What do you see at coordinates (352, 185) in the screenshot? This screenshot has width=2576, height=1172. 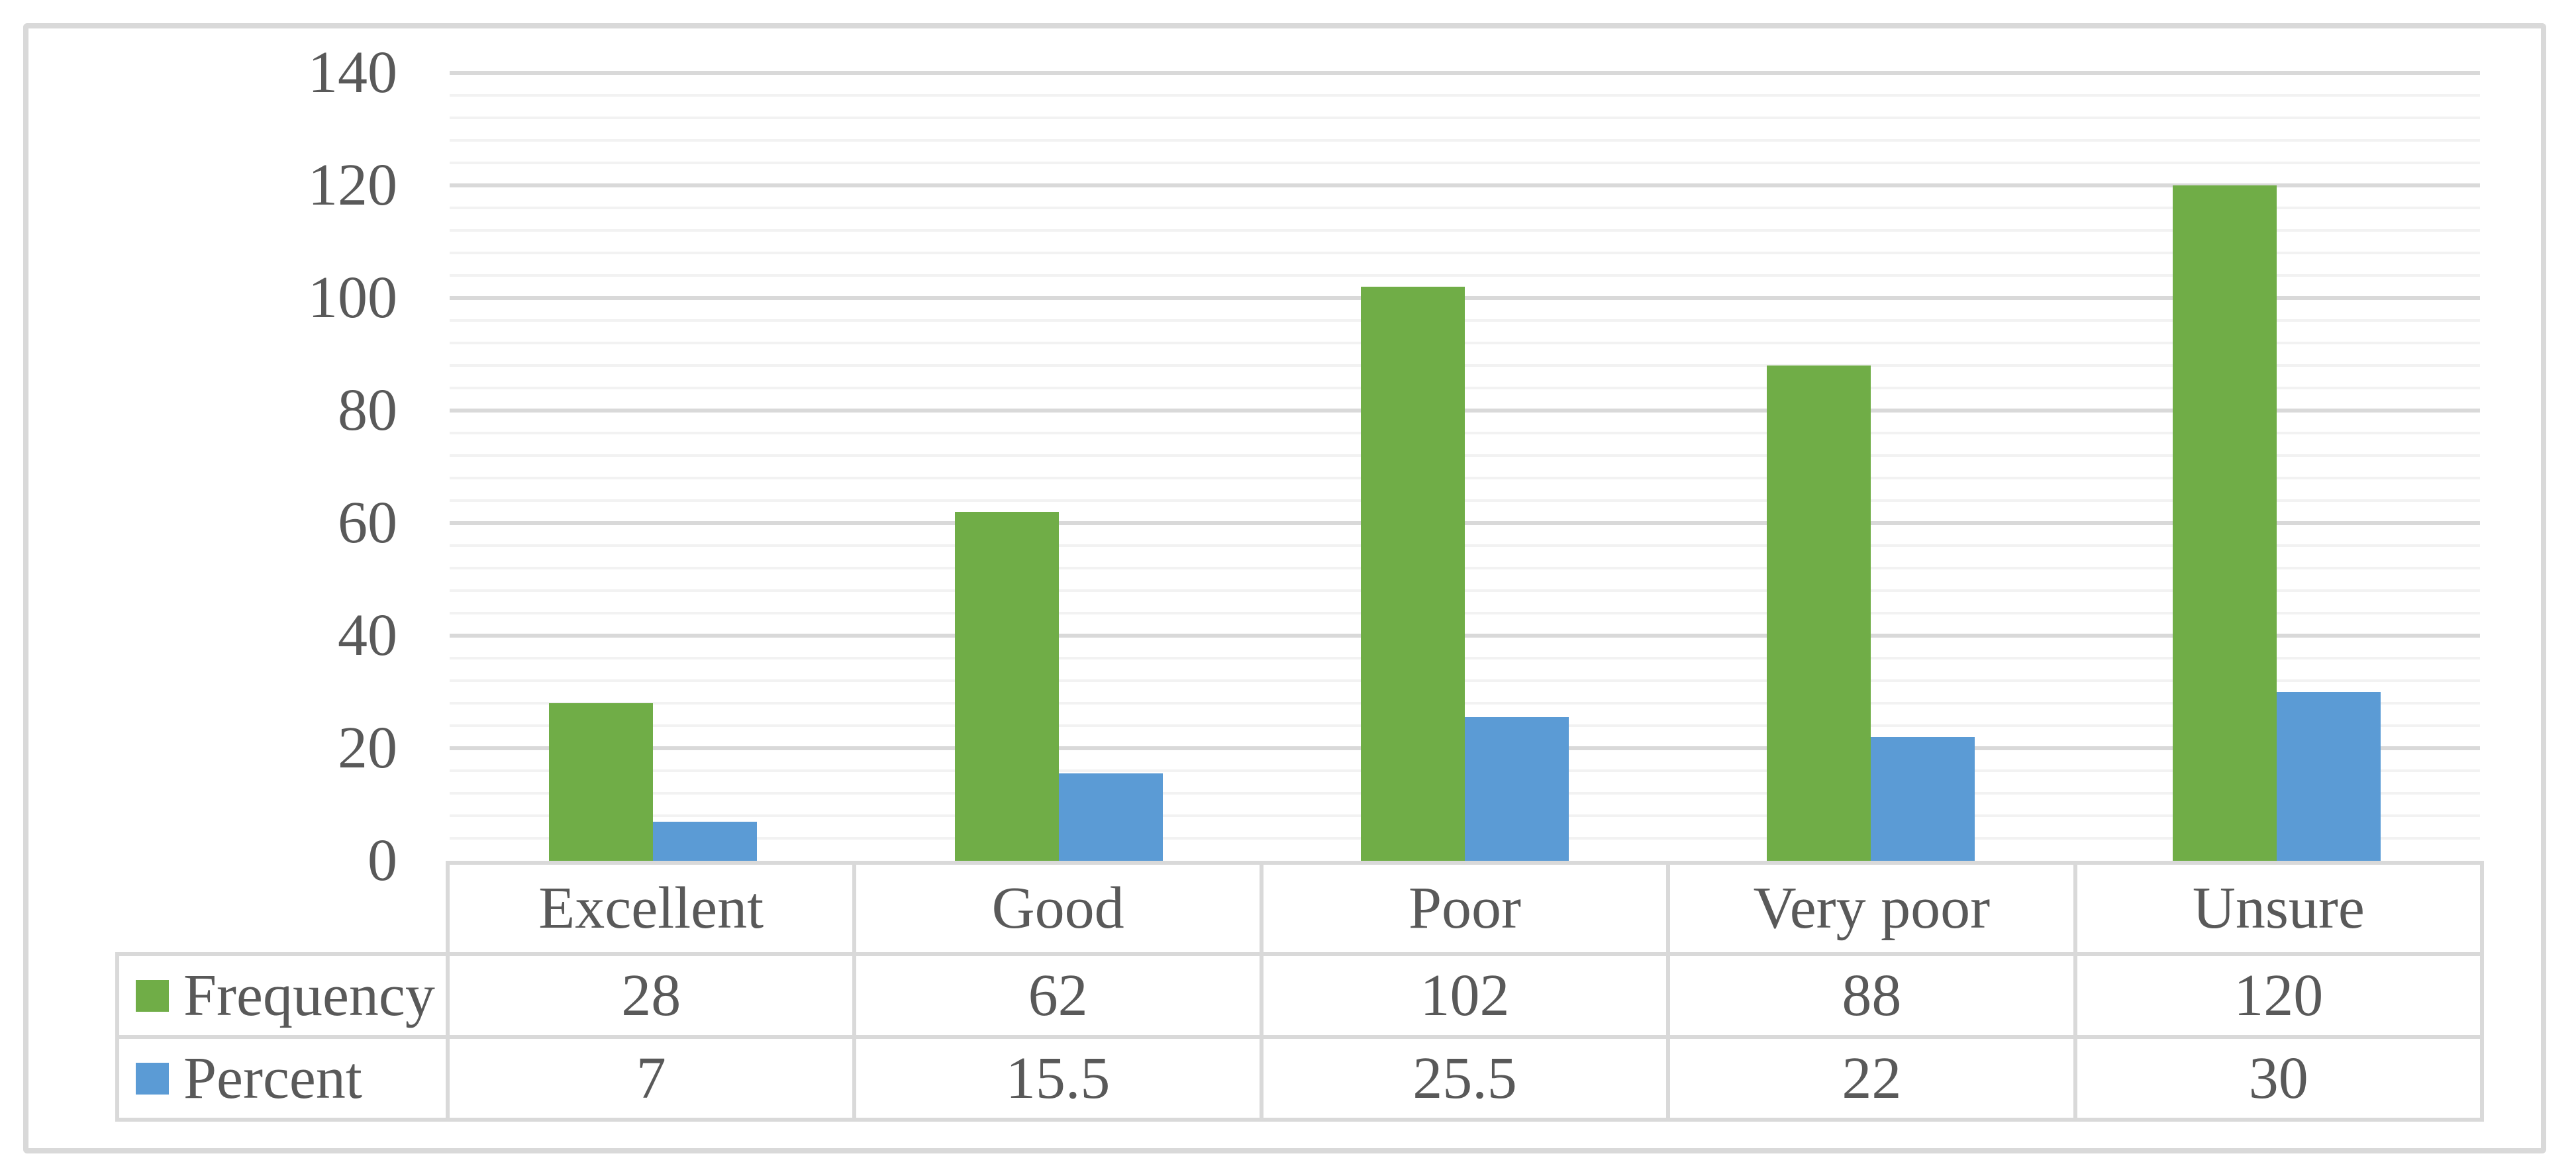 I see `y-axis-tick-label: 120` at bounding box center [352, 185].